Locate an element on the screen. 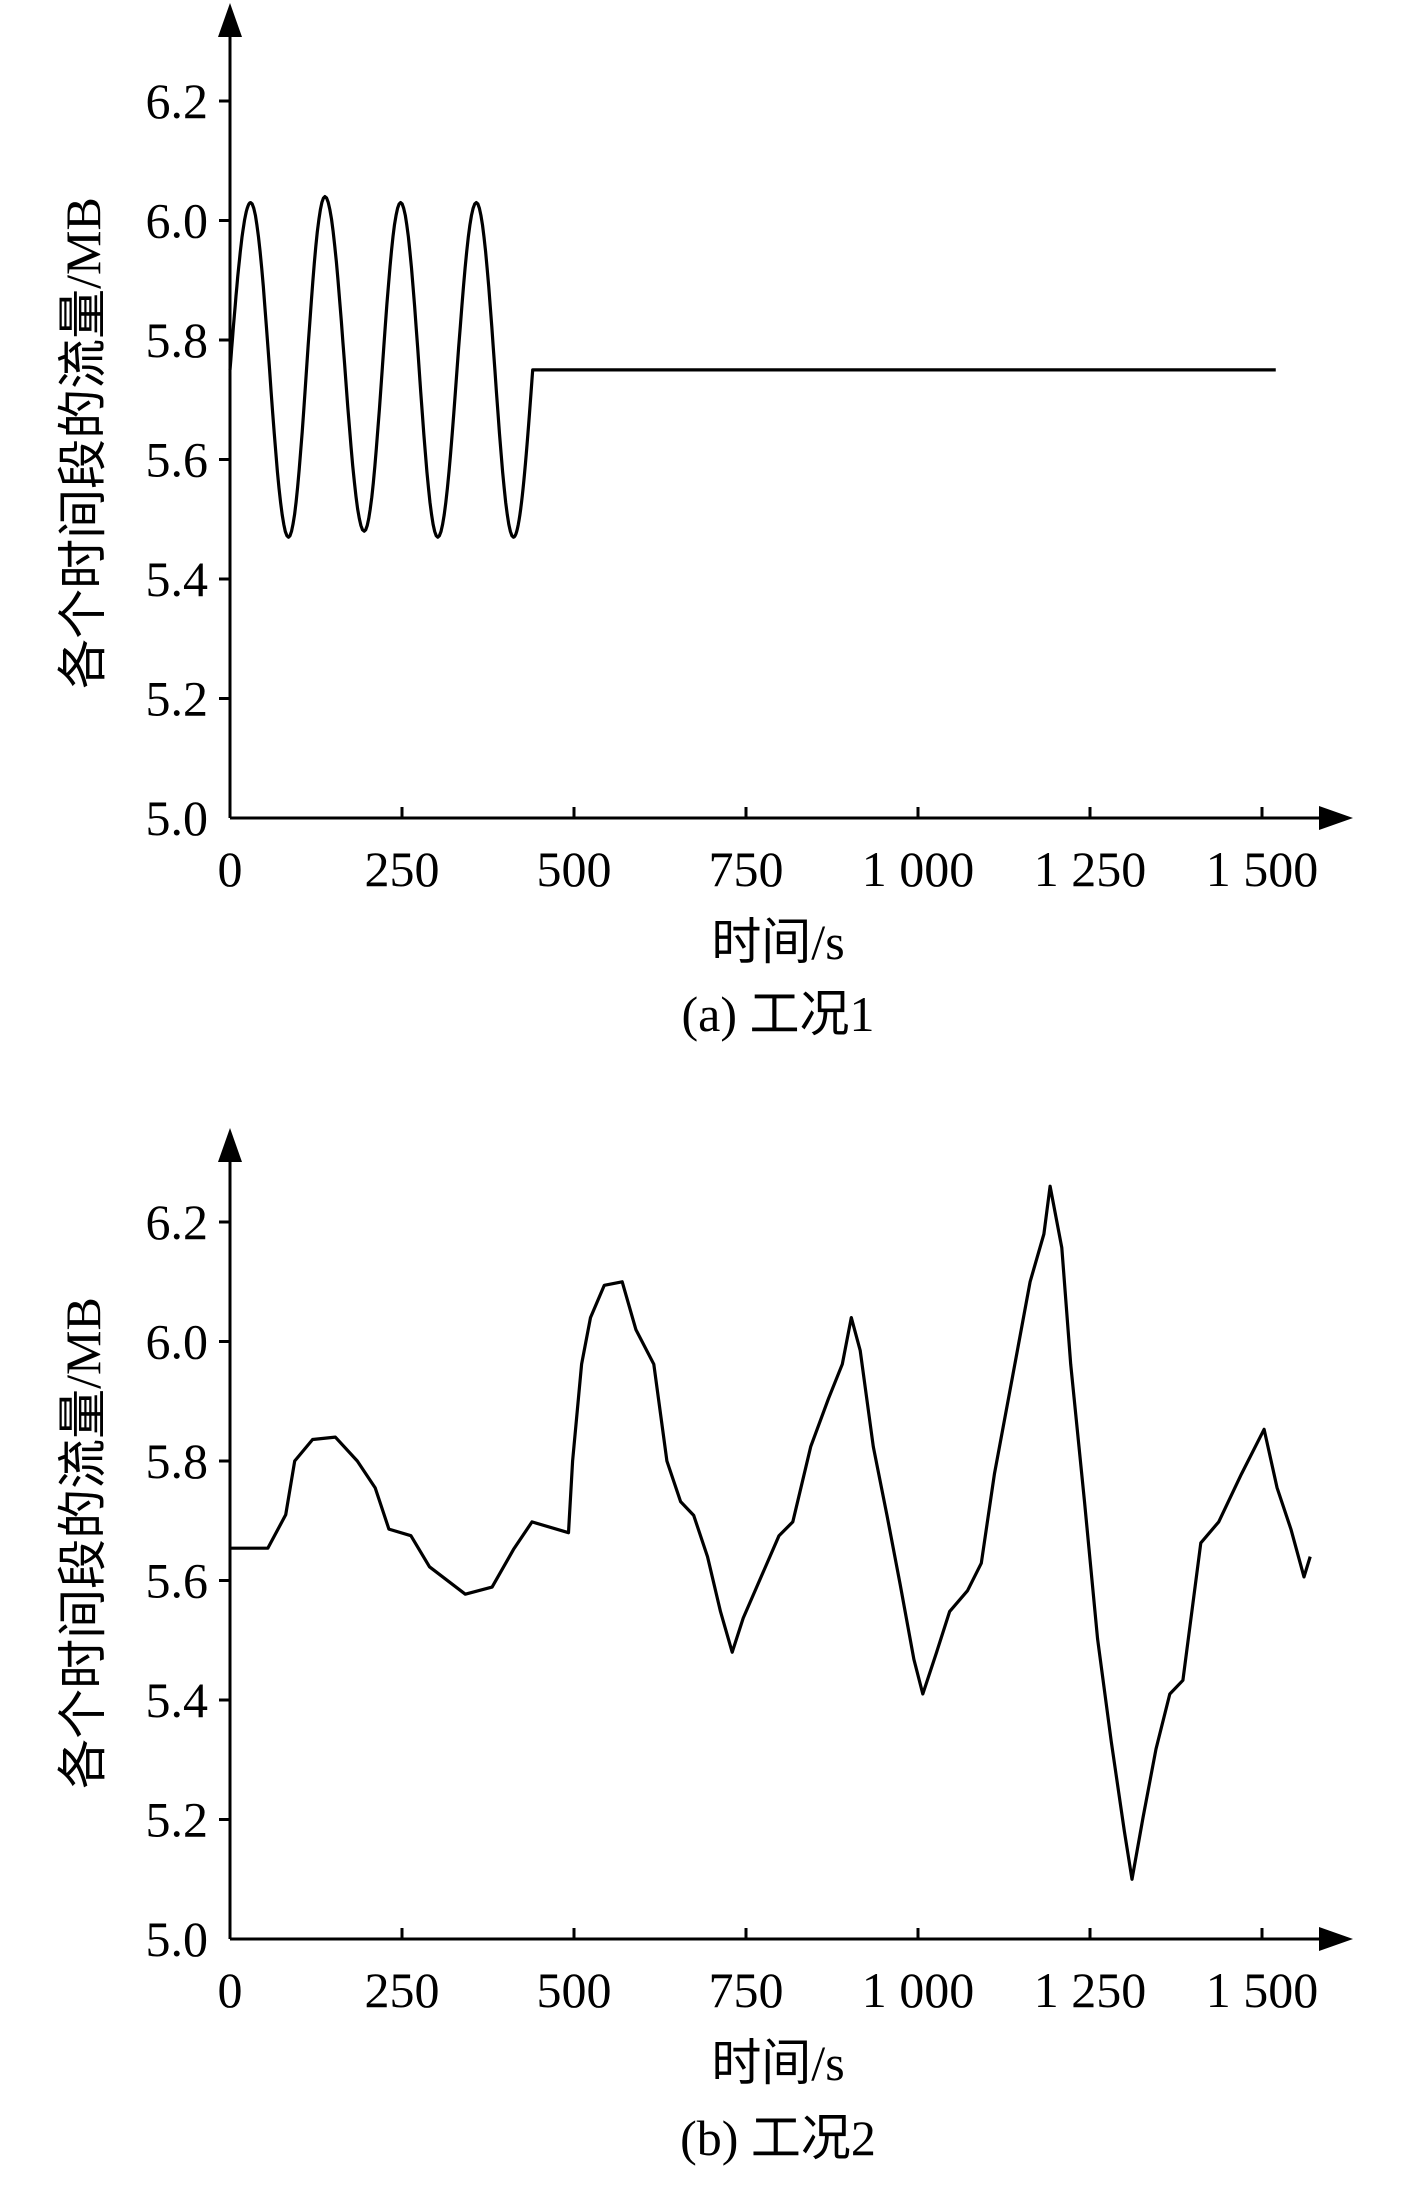 This screenshot has width=1417, height=2189. chart-caption: (b) 工况2 is located at coordinates (778, 2138).